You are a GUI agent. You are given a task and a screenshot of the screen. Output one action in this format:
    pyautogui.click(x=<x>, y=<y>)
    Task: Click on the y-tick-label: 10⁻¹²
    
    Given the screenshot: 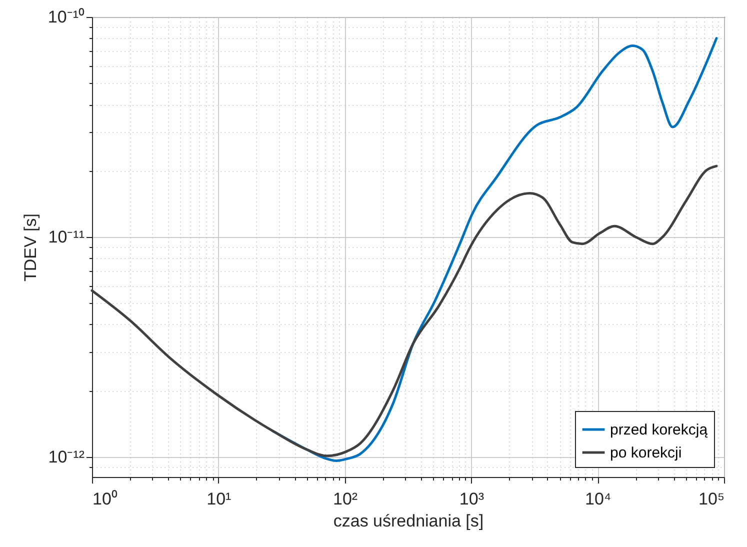 What is the action you would take?
    pyautogui.click(x=66, y=456)
    